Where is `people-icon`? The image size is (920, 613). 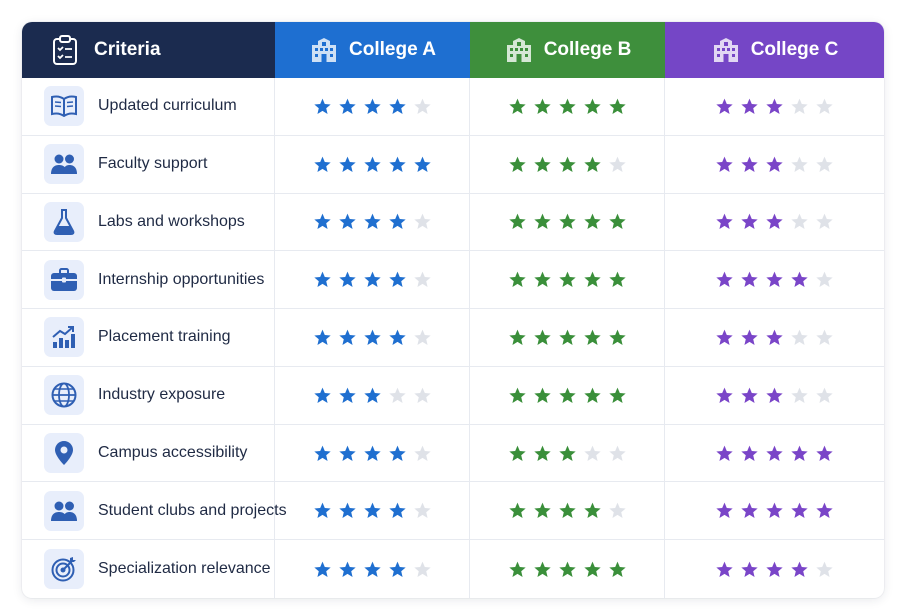
people-icon is located at coordinates (64, 510).